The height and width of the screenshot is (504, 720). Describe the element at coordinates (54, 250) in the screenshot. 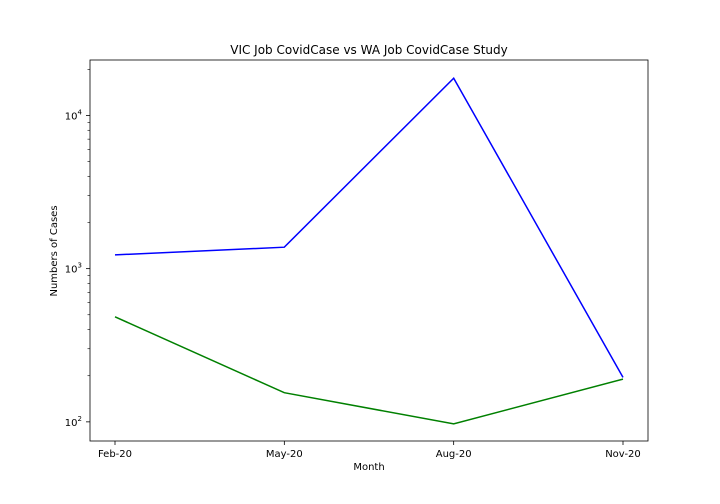

I see `y-axis-label: Numbers of Cases` at that location.